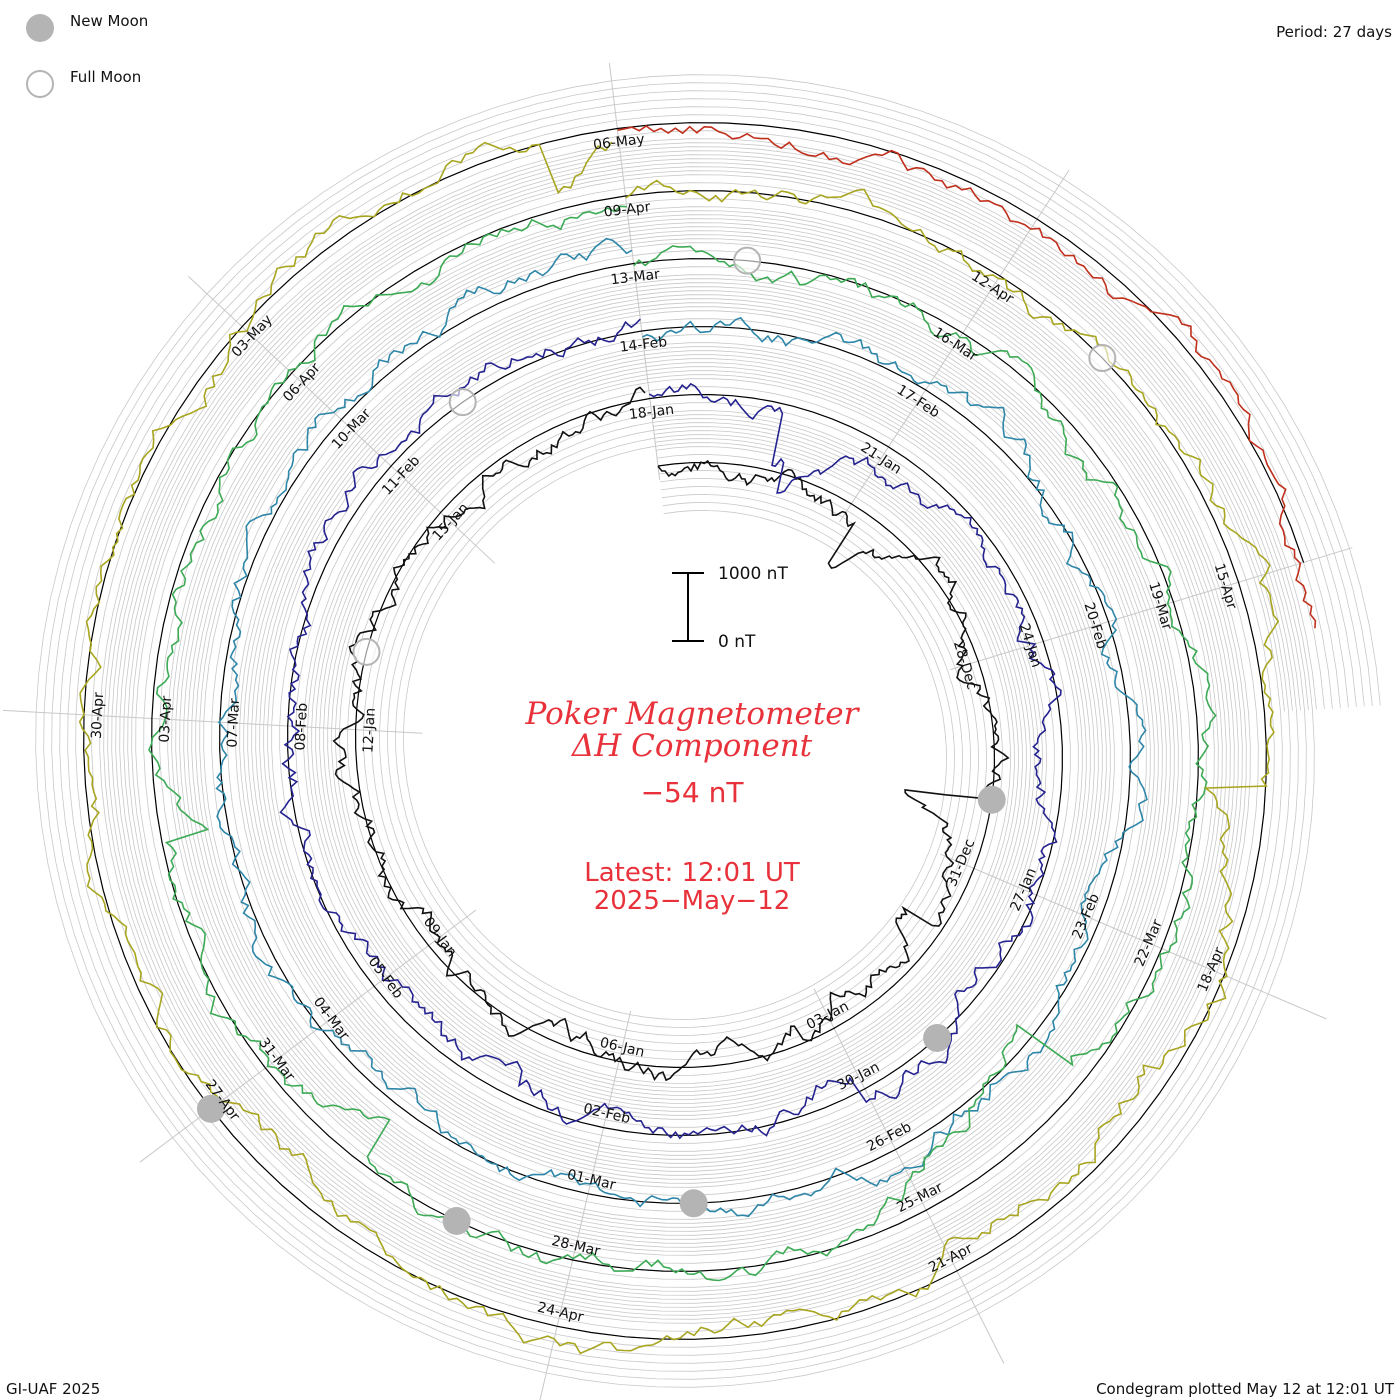 This screenshot has height=1400, width=1400. I want to click on date-label: 03-Apr, so click(166, 719).